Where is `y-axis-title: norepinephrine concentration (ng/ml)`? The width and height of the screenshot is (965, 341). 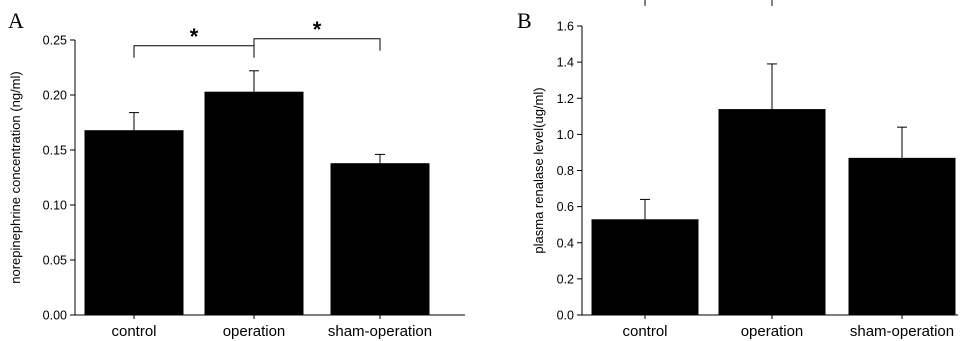
y-axis-title: norepinephrine concentration (ng/ml) is located at coordinates (15, 177).